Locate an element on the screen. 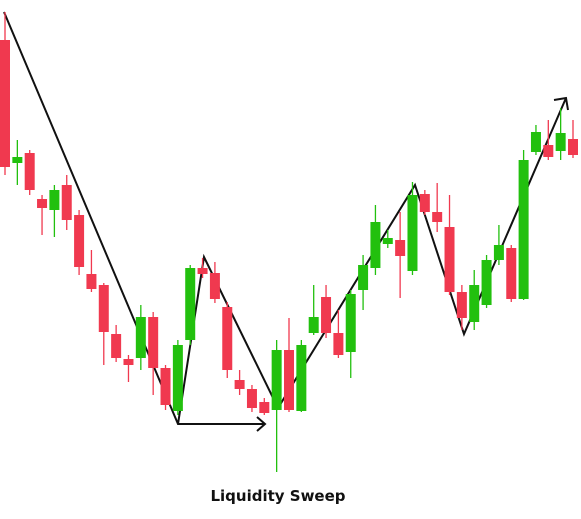 The height and width of the screenshot is (519, 581). annotation-label: Liquidity Sweep is located at coordinates (277, 496).